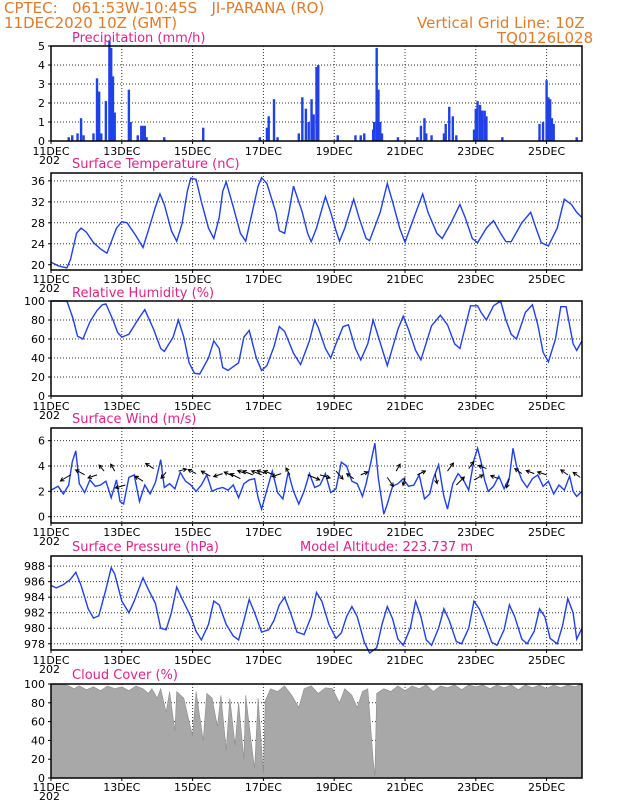  Describe the element at coordinates (34, 582) in the screenshot. I see `y-tick-label: 986` at that location.